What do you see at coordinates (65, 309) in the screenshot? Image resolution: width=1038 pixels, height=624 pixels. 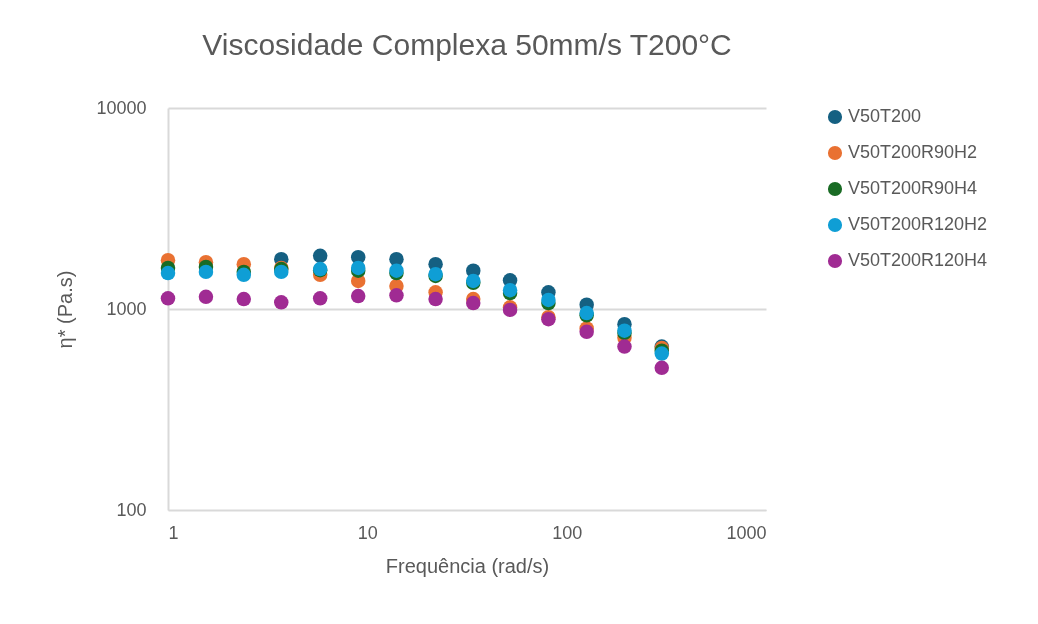 I see `y-axis-title: η* (Pa.s)` at bounding box center [65, 309].